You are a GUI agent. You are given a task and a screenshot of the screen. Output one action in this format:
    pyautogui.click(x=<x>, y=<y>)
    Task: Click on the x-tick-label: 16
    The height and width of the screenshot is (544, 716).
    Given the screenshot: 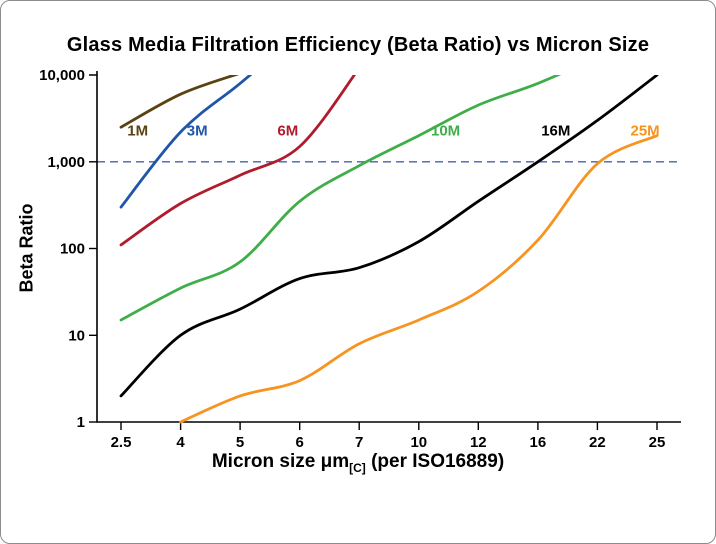 What is the action you would take?
    pyautogui.click(x=538, y=442)
    